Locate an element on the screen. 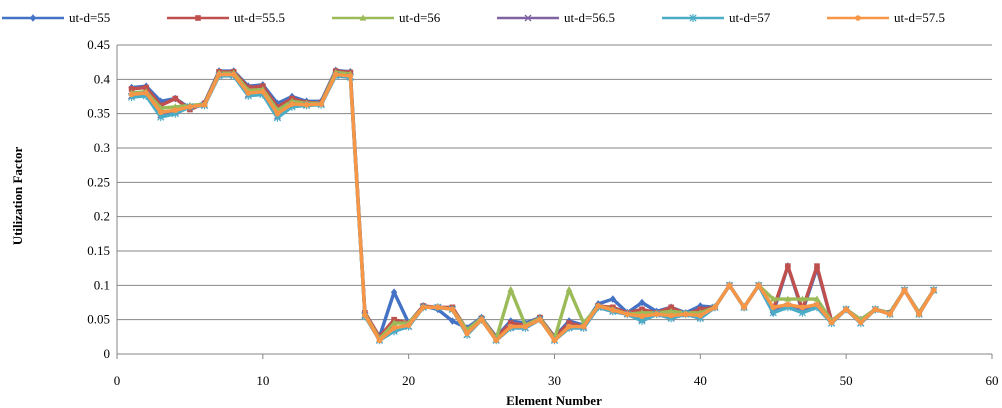 Image resolution: width=1002 pixels, height=408 pixels. legend-label: ut-d=56.5 is located at coordinates (589, 17).